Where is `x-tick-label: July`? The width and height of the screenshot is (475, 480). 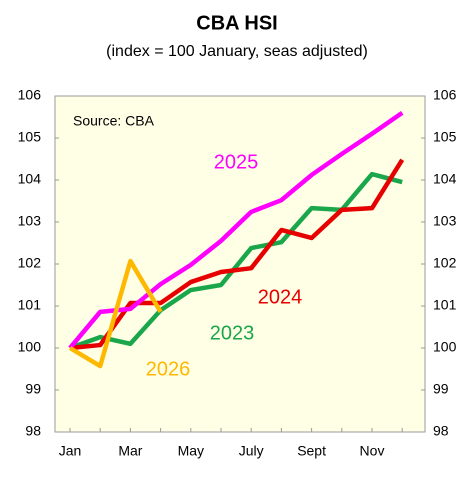 x-tick-label: July is located at coordinates (251, 451).